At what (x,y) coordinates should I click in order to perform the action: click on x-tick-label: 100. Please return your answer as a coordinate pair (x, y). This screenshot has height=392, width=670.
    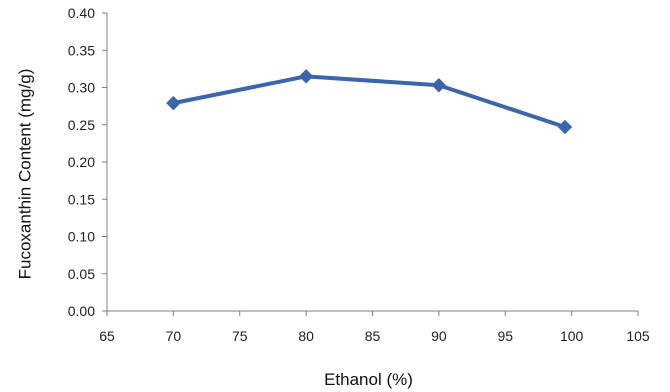
    Looking at the image, I should click on (572, 336).